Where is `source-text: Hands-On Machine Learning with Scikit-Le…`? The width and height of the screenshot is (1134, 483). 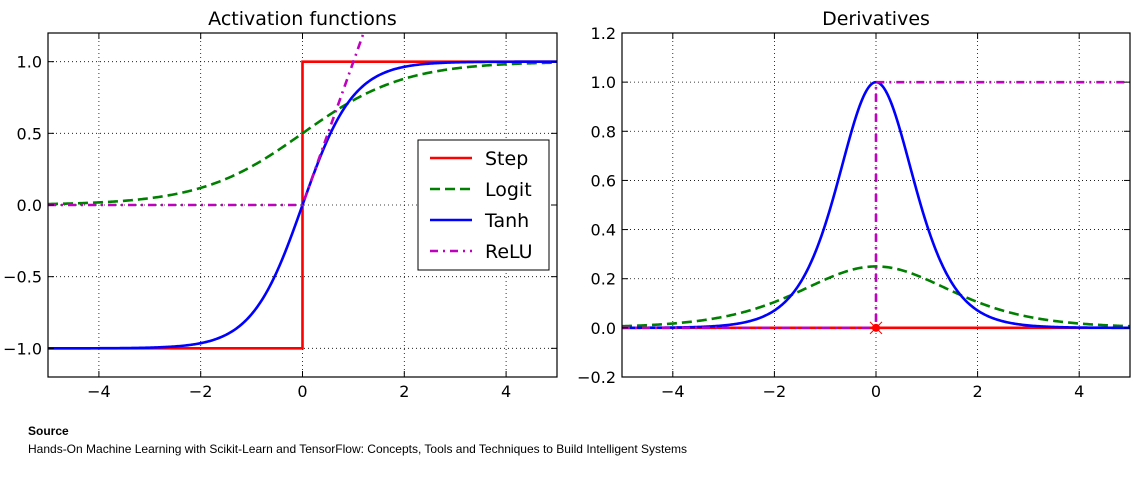 source-text: Hands-On Machine Learning with Scikit-Le… is located at coordinates (358, 449).